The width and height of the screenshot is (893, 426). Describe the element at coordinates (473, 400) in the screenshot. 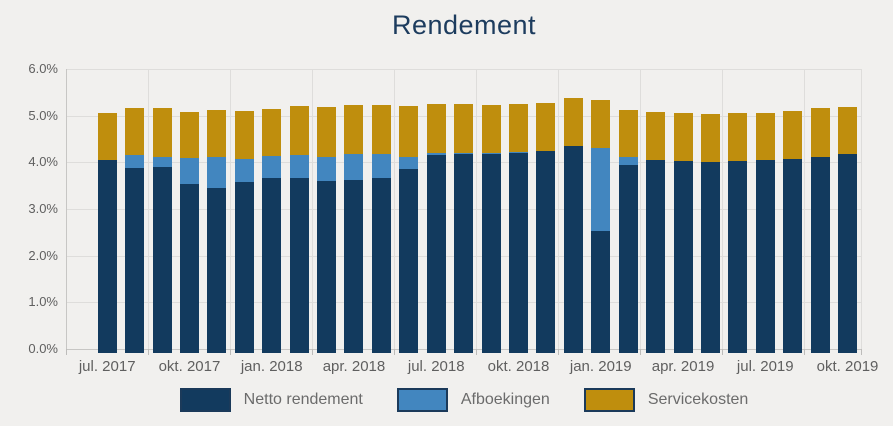

I see `legend-item-afboekingen: Afboekingen` at that location.